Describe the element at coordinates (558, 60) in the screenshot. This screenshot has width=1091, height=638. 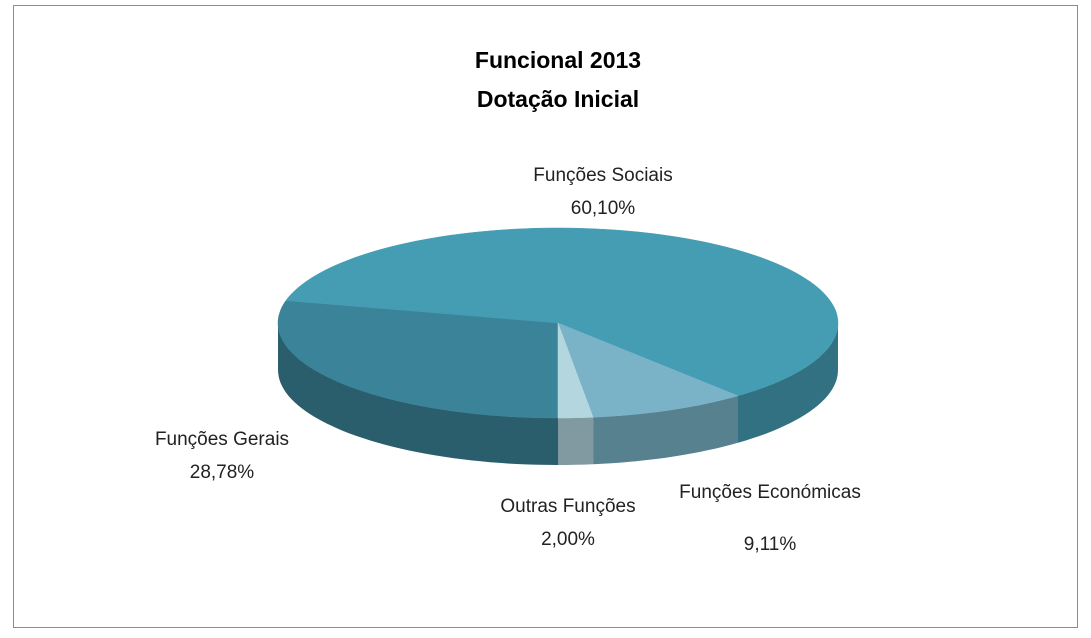
I see `chart-title: Funcional 2013` at that location.